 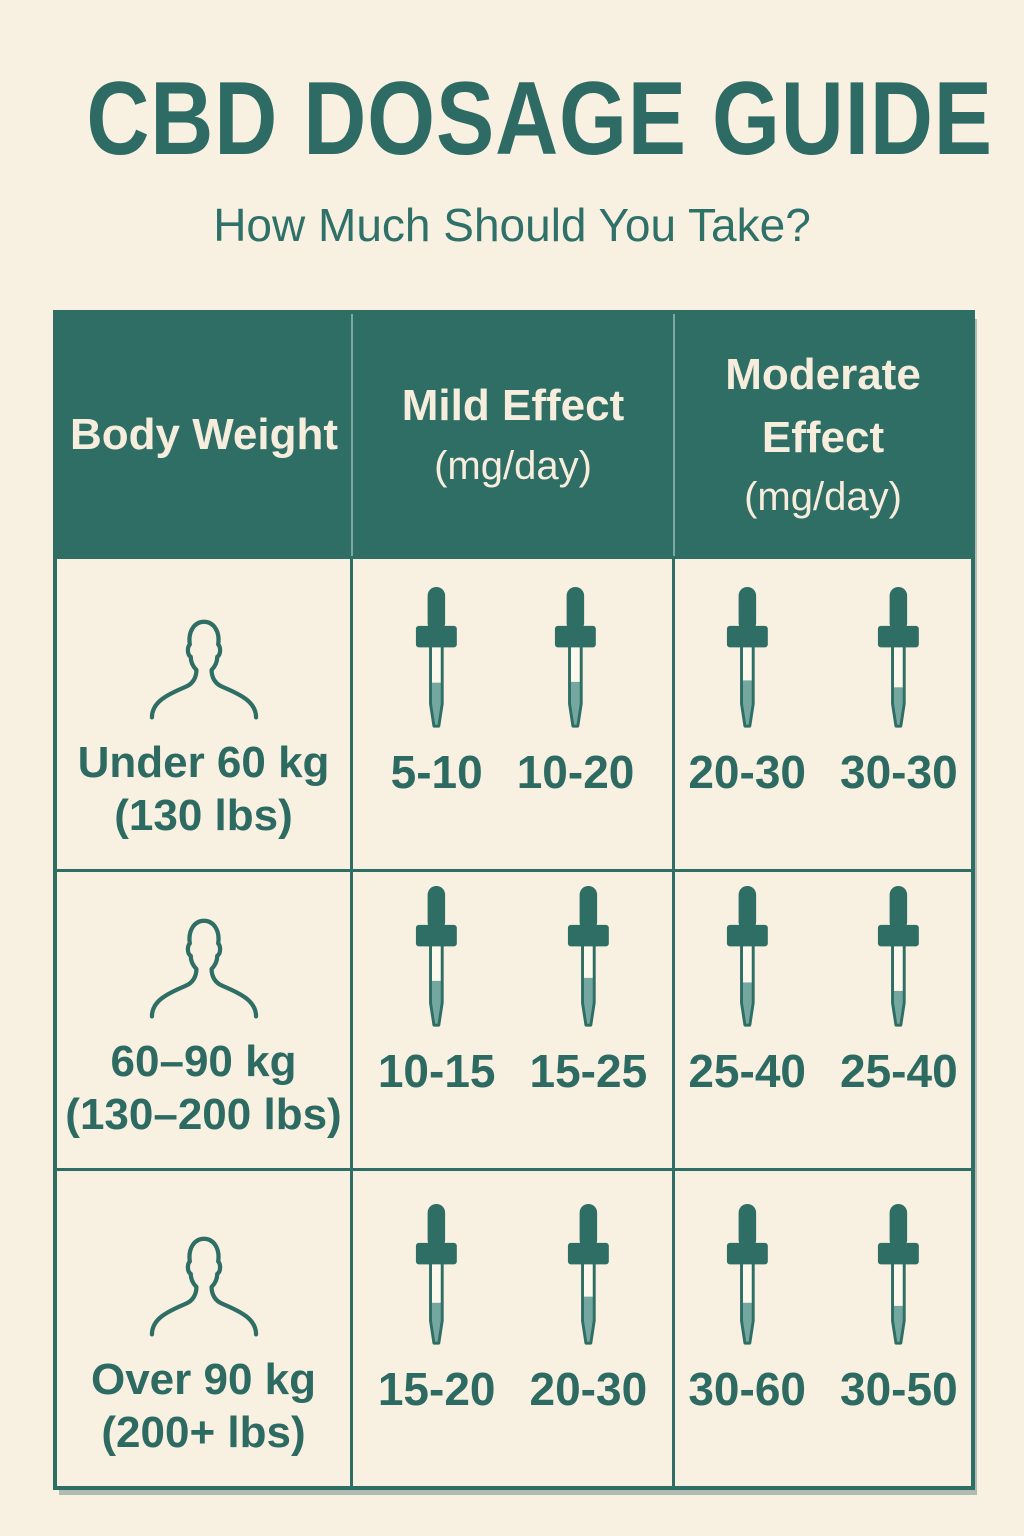 What do you see at coordinates (203, 763) in the screenshot?
I see `weight-kg: Under 60 kg` at bounding box center [203, 763].